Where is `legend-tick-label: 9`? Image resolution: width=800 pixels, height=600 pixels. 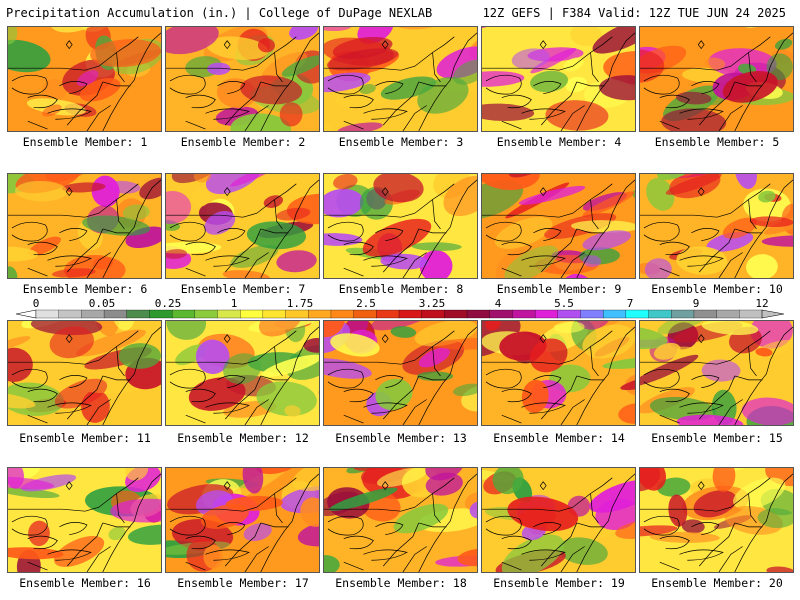
legend-tick-label: 9 is located at coordinates (696, 303).